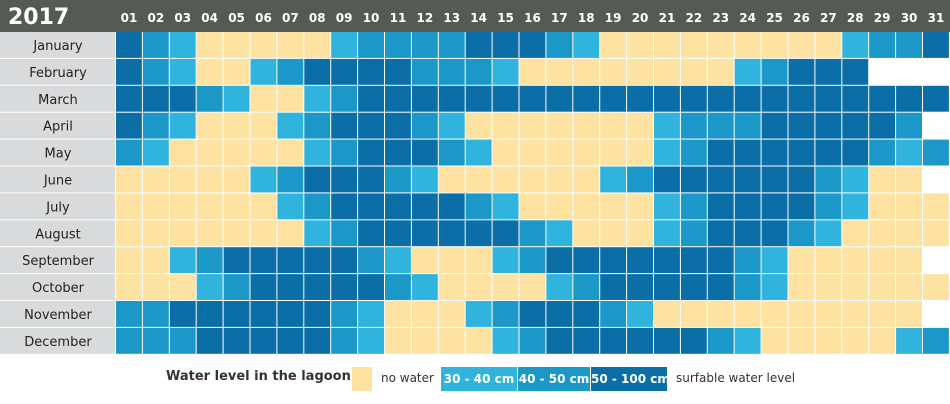  Describe the element at coordinates (317, 18) in the screenshot. I see `day-tick-label: 08` at that location.